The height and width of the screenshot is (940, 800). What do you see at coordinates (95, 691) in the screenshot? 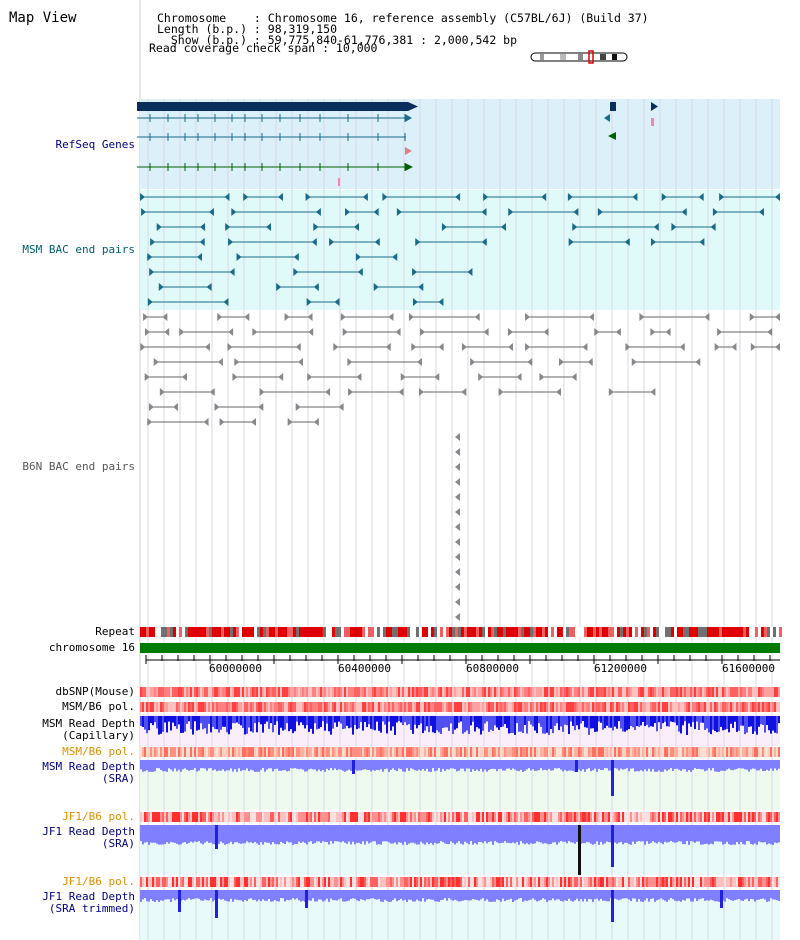
I see `track-label-dbsnp: dbSNP(Mouse)` at bounding box center [95, 691].